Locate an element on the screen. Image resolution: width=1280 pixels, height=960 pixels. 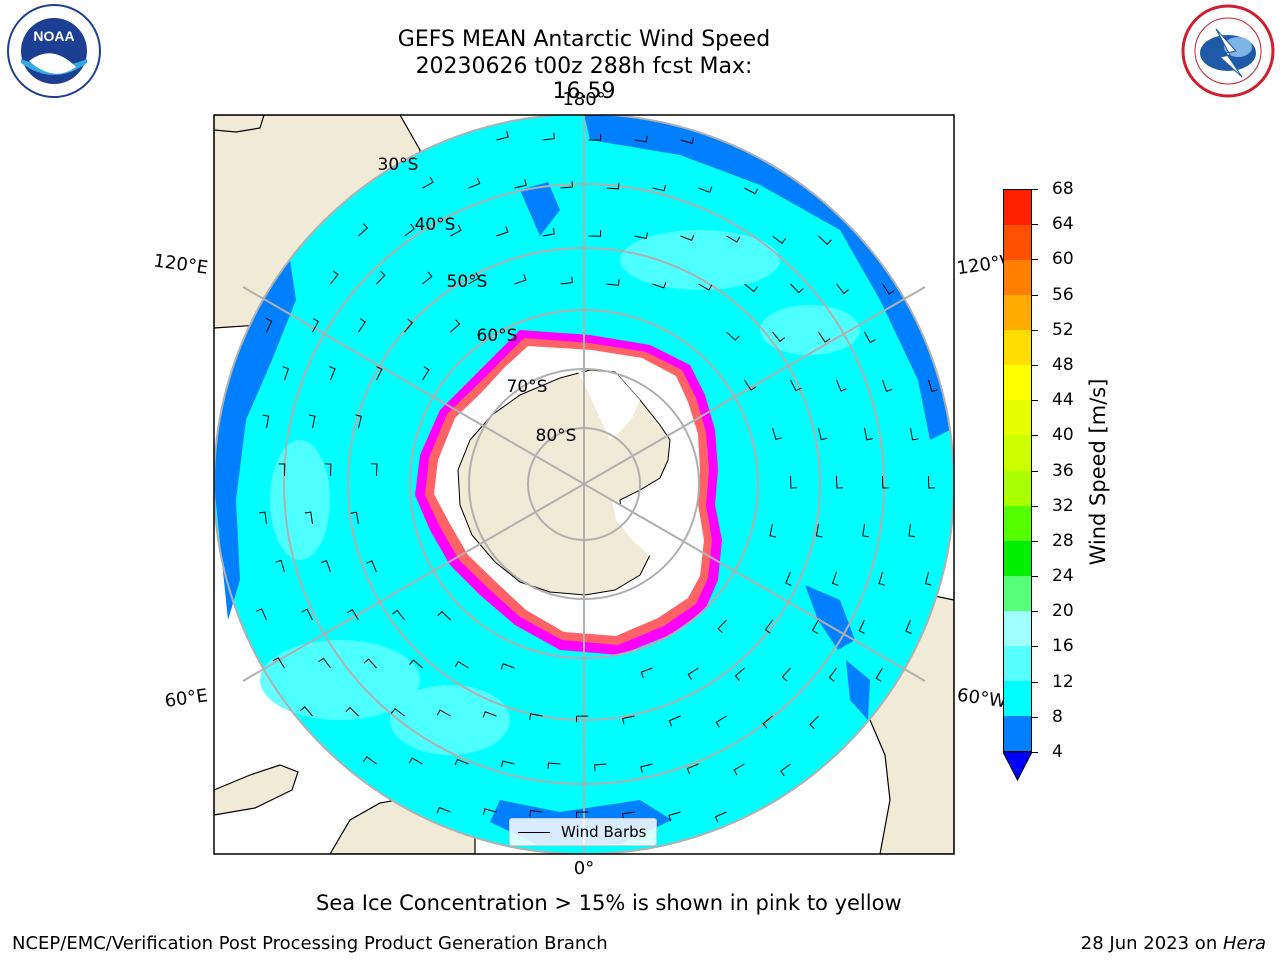
lon-label-120e: 120°E is located at coordinates (180, 264).